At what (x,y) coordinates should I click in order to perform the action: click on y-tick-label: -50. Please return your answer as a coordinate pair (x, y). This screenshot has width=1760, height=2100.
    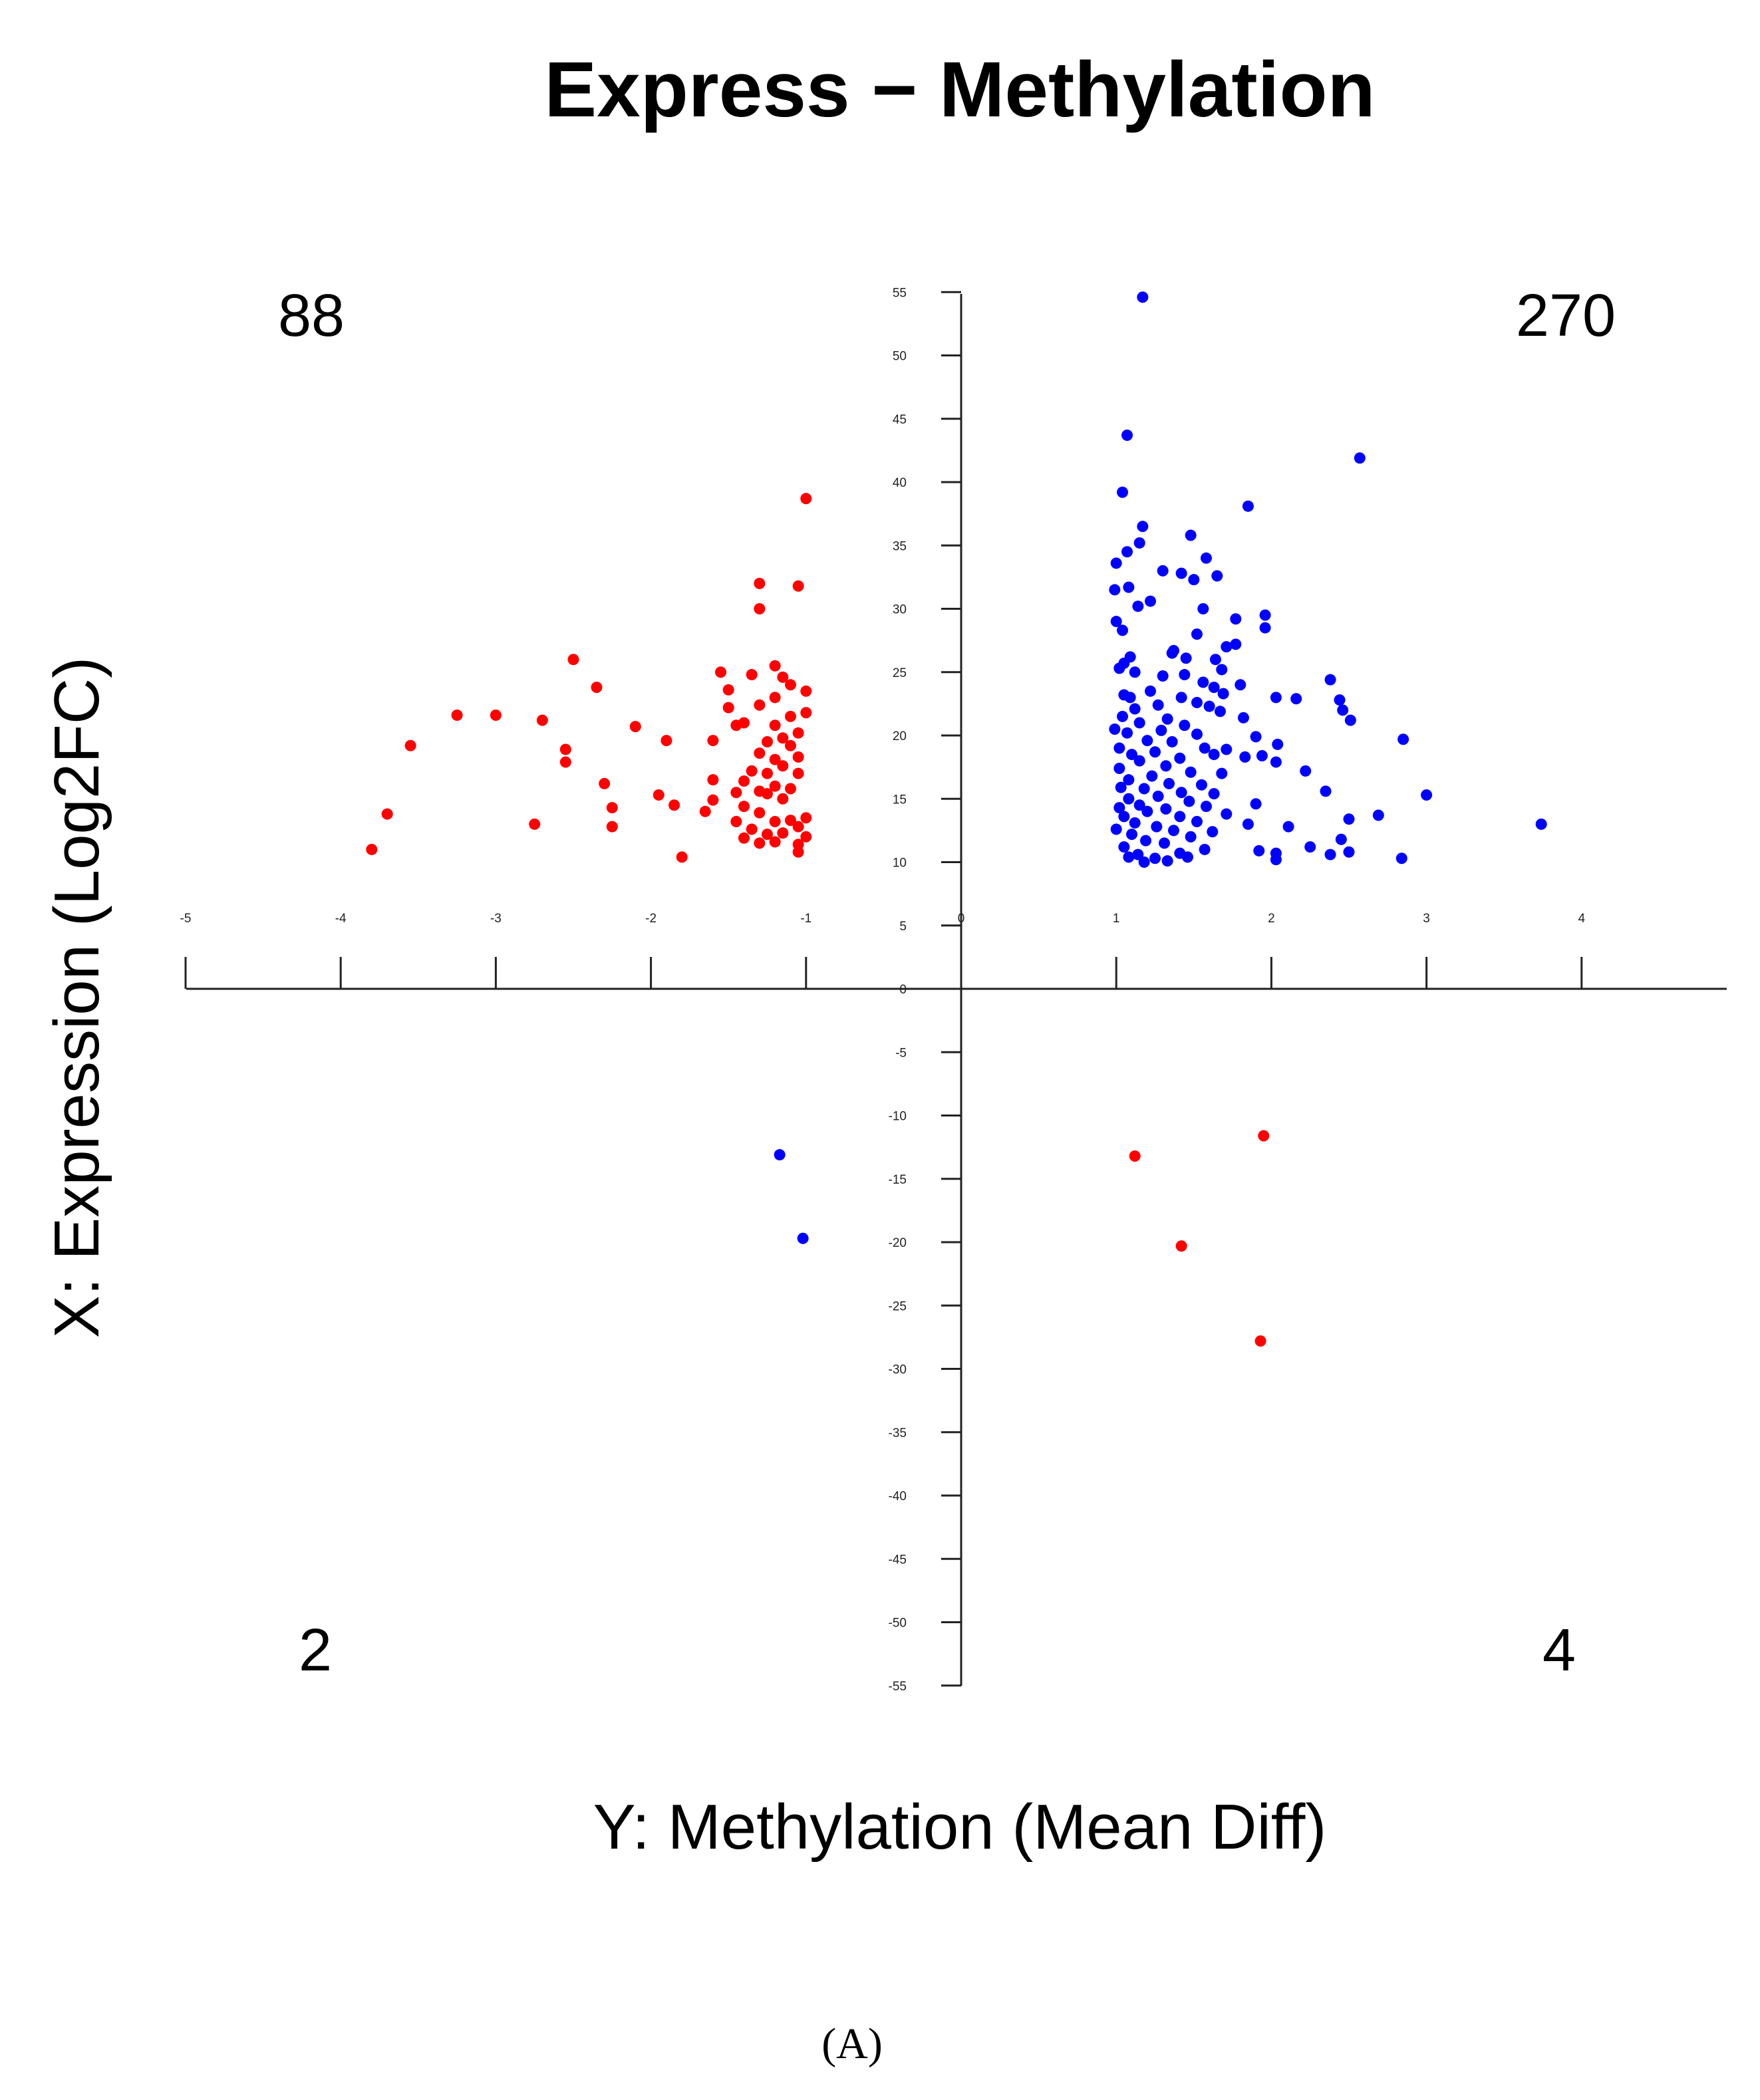
    Looking at the image, I should click on (898, 1624).